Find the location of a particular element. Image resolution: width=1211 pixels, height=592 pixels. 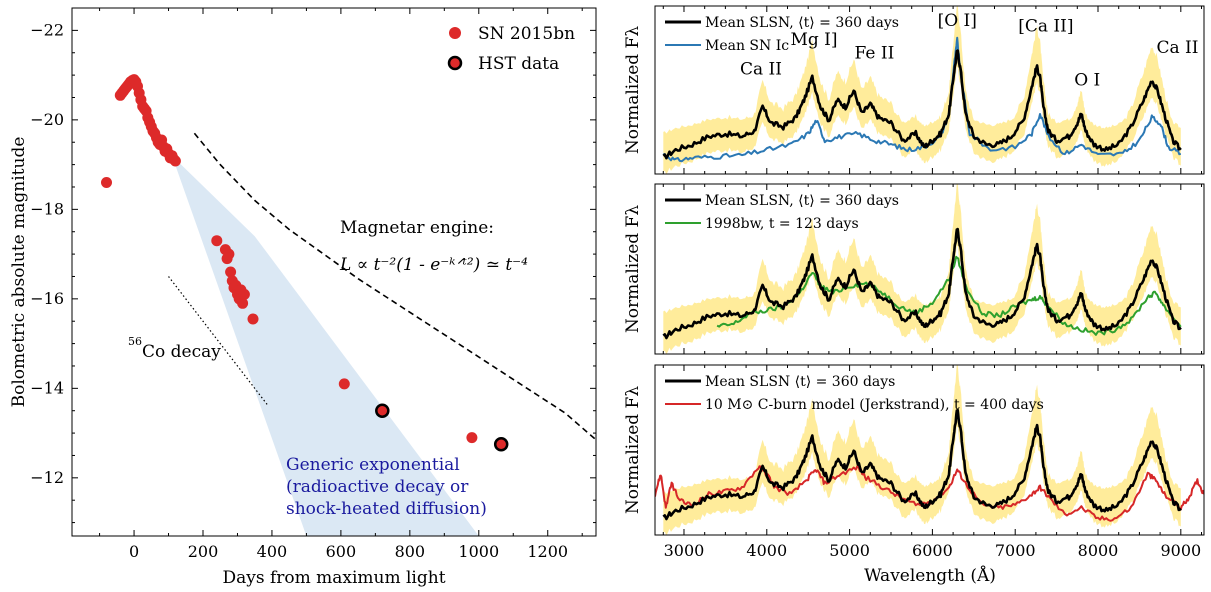

x-tick-label: 8000 is located at coordinates (1098, 550).